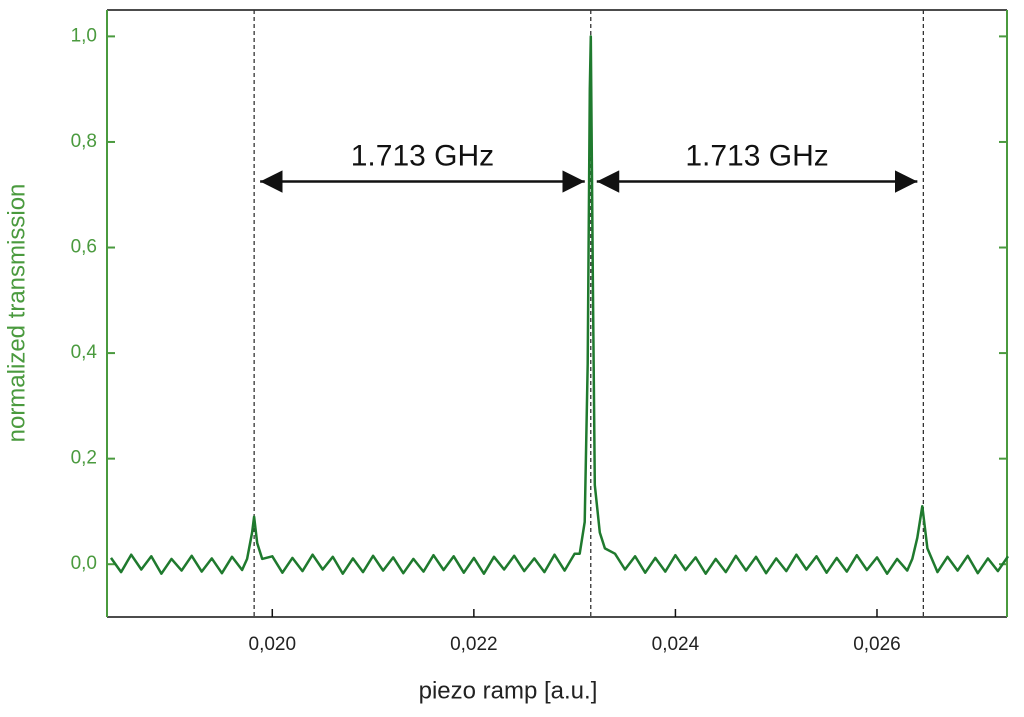 The image size is (1024, 717). What do you see at coordinates (84, 35) in the screenshot?
I see `y-tick-label: 1,0` at bounding box center [84, 35].